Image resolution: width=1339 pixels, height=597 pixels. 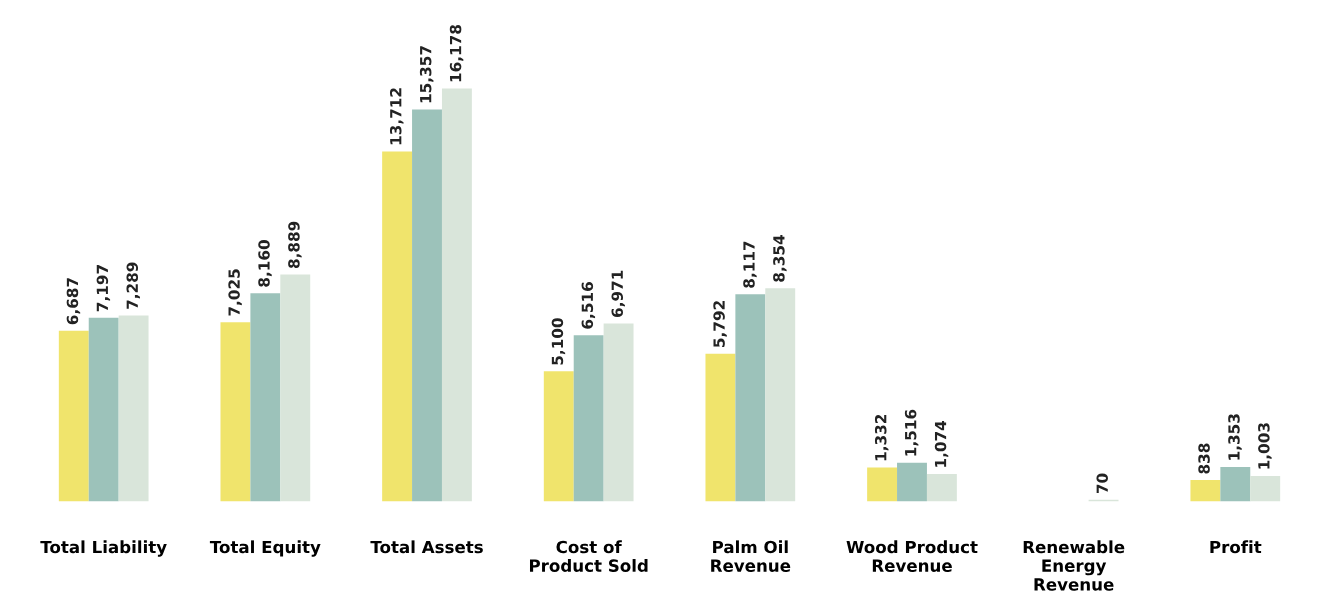 I want to click on x-tick-label: Renewable Energy Revenue, so click(x=1074, y=565).